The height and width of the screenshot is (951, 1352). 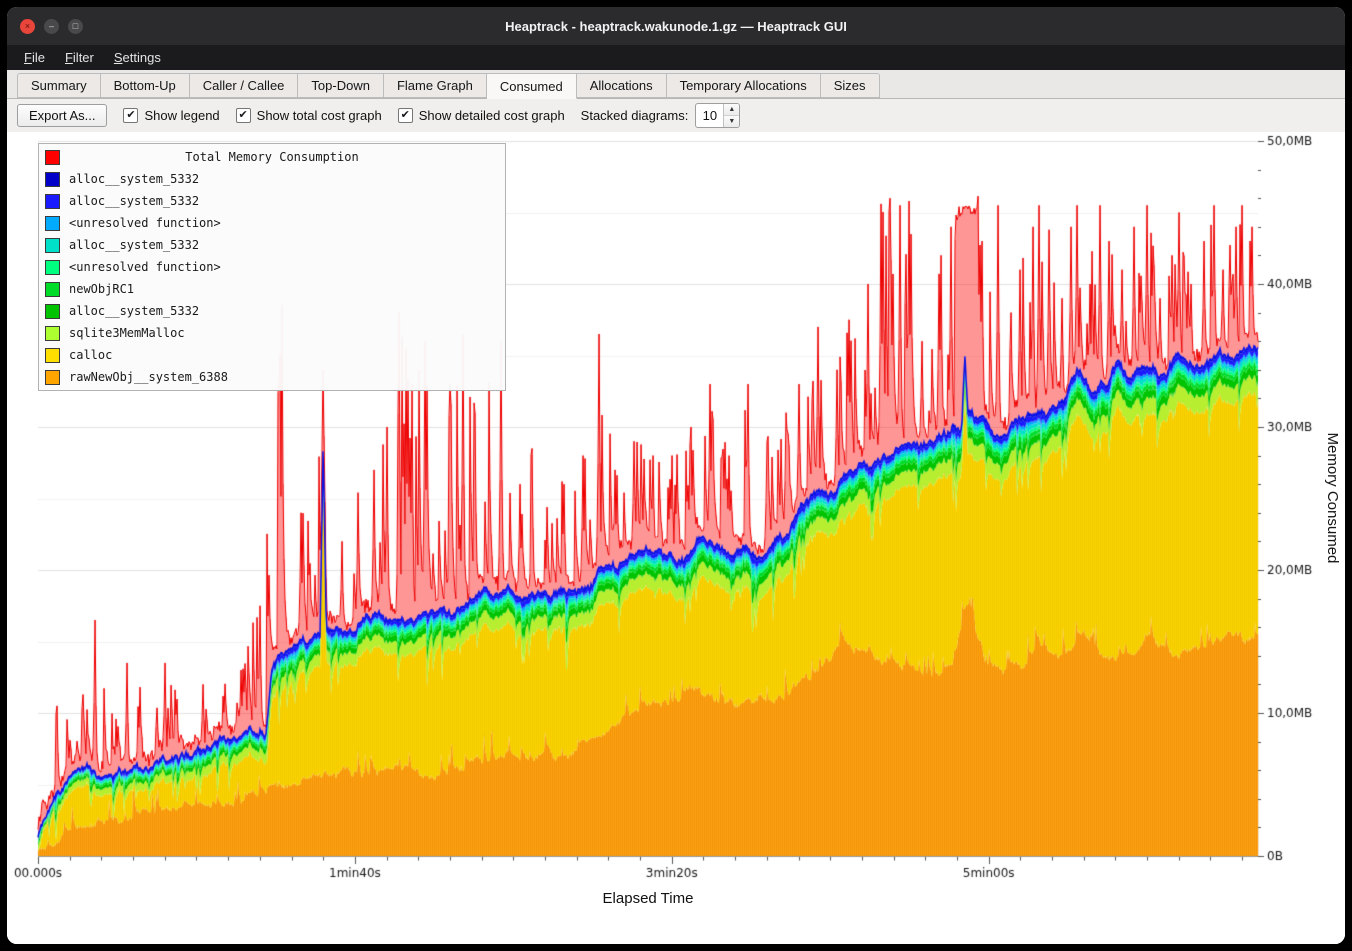 What do you see at coordinates (272, 289) in the screenshot?
I see `legend-item: newObjRC1` at bounding box center [272, 289].